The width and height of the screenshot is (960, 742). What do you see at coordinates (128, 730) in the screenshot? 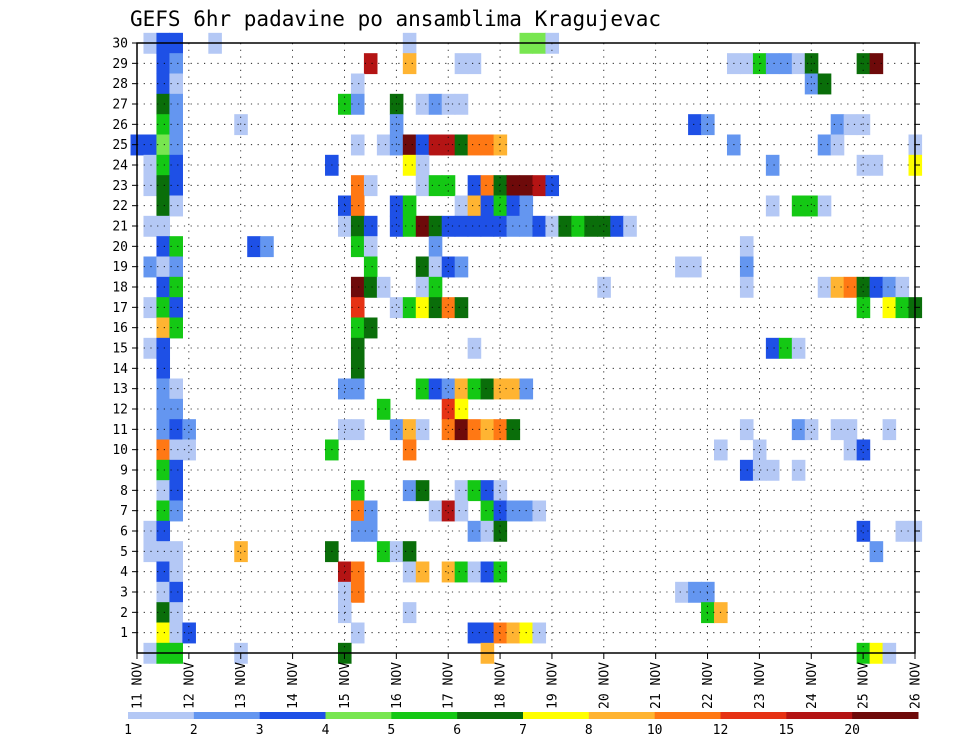
I see `legend-label: 1` at bounding box center [128, 730].